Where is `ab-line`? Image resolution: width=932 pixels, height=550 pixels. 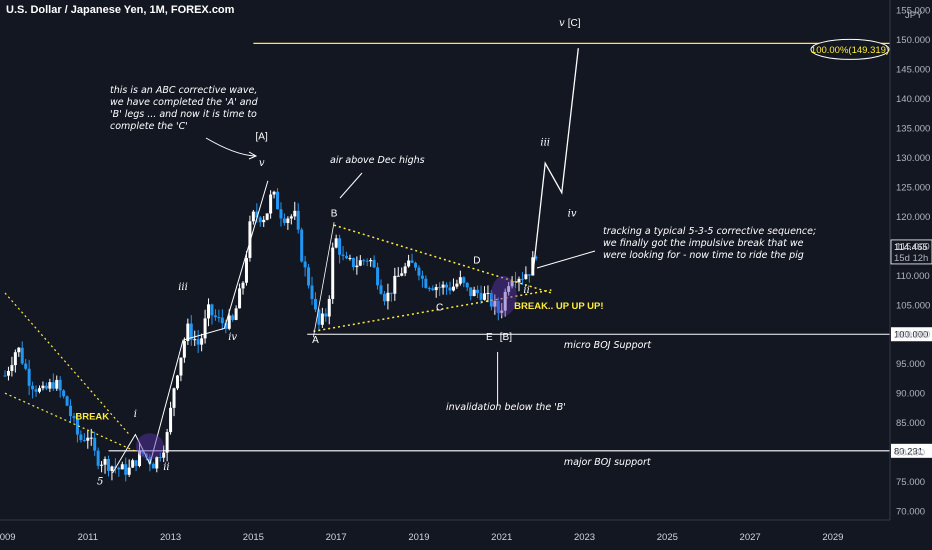
ab-line is located at coordinates (324, 280).